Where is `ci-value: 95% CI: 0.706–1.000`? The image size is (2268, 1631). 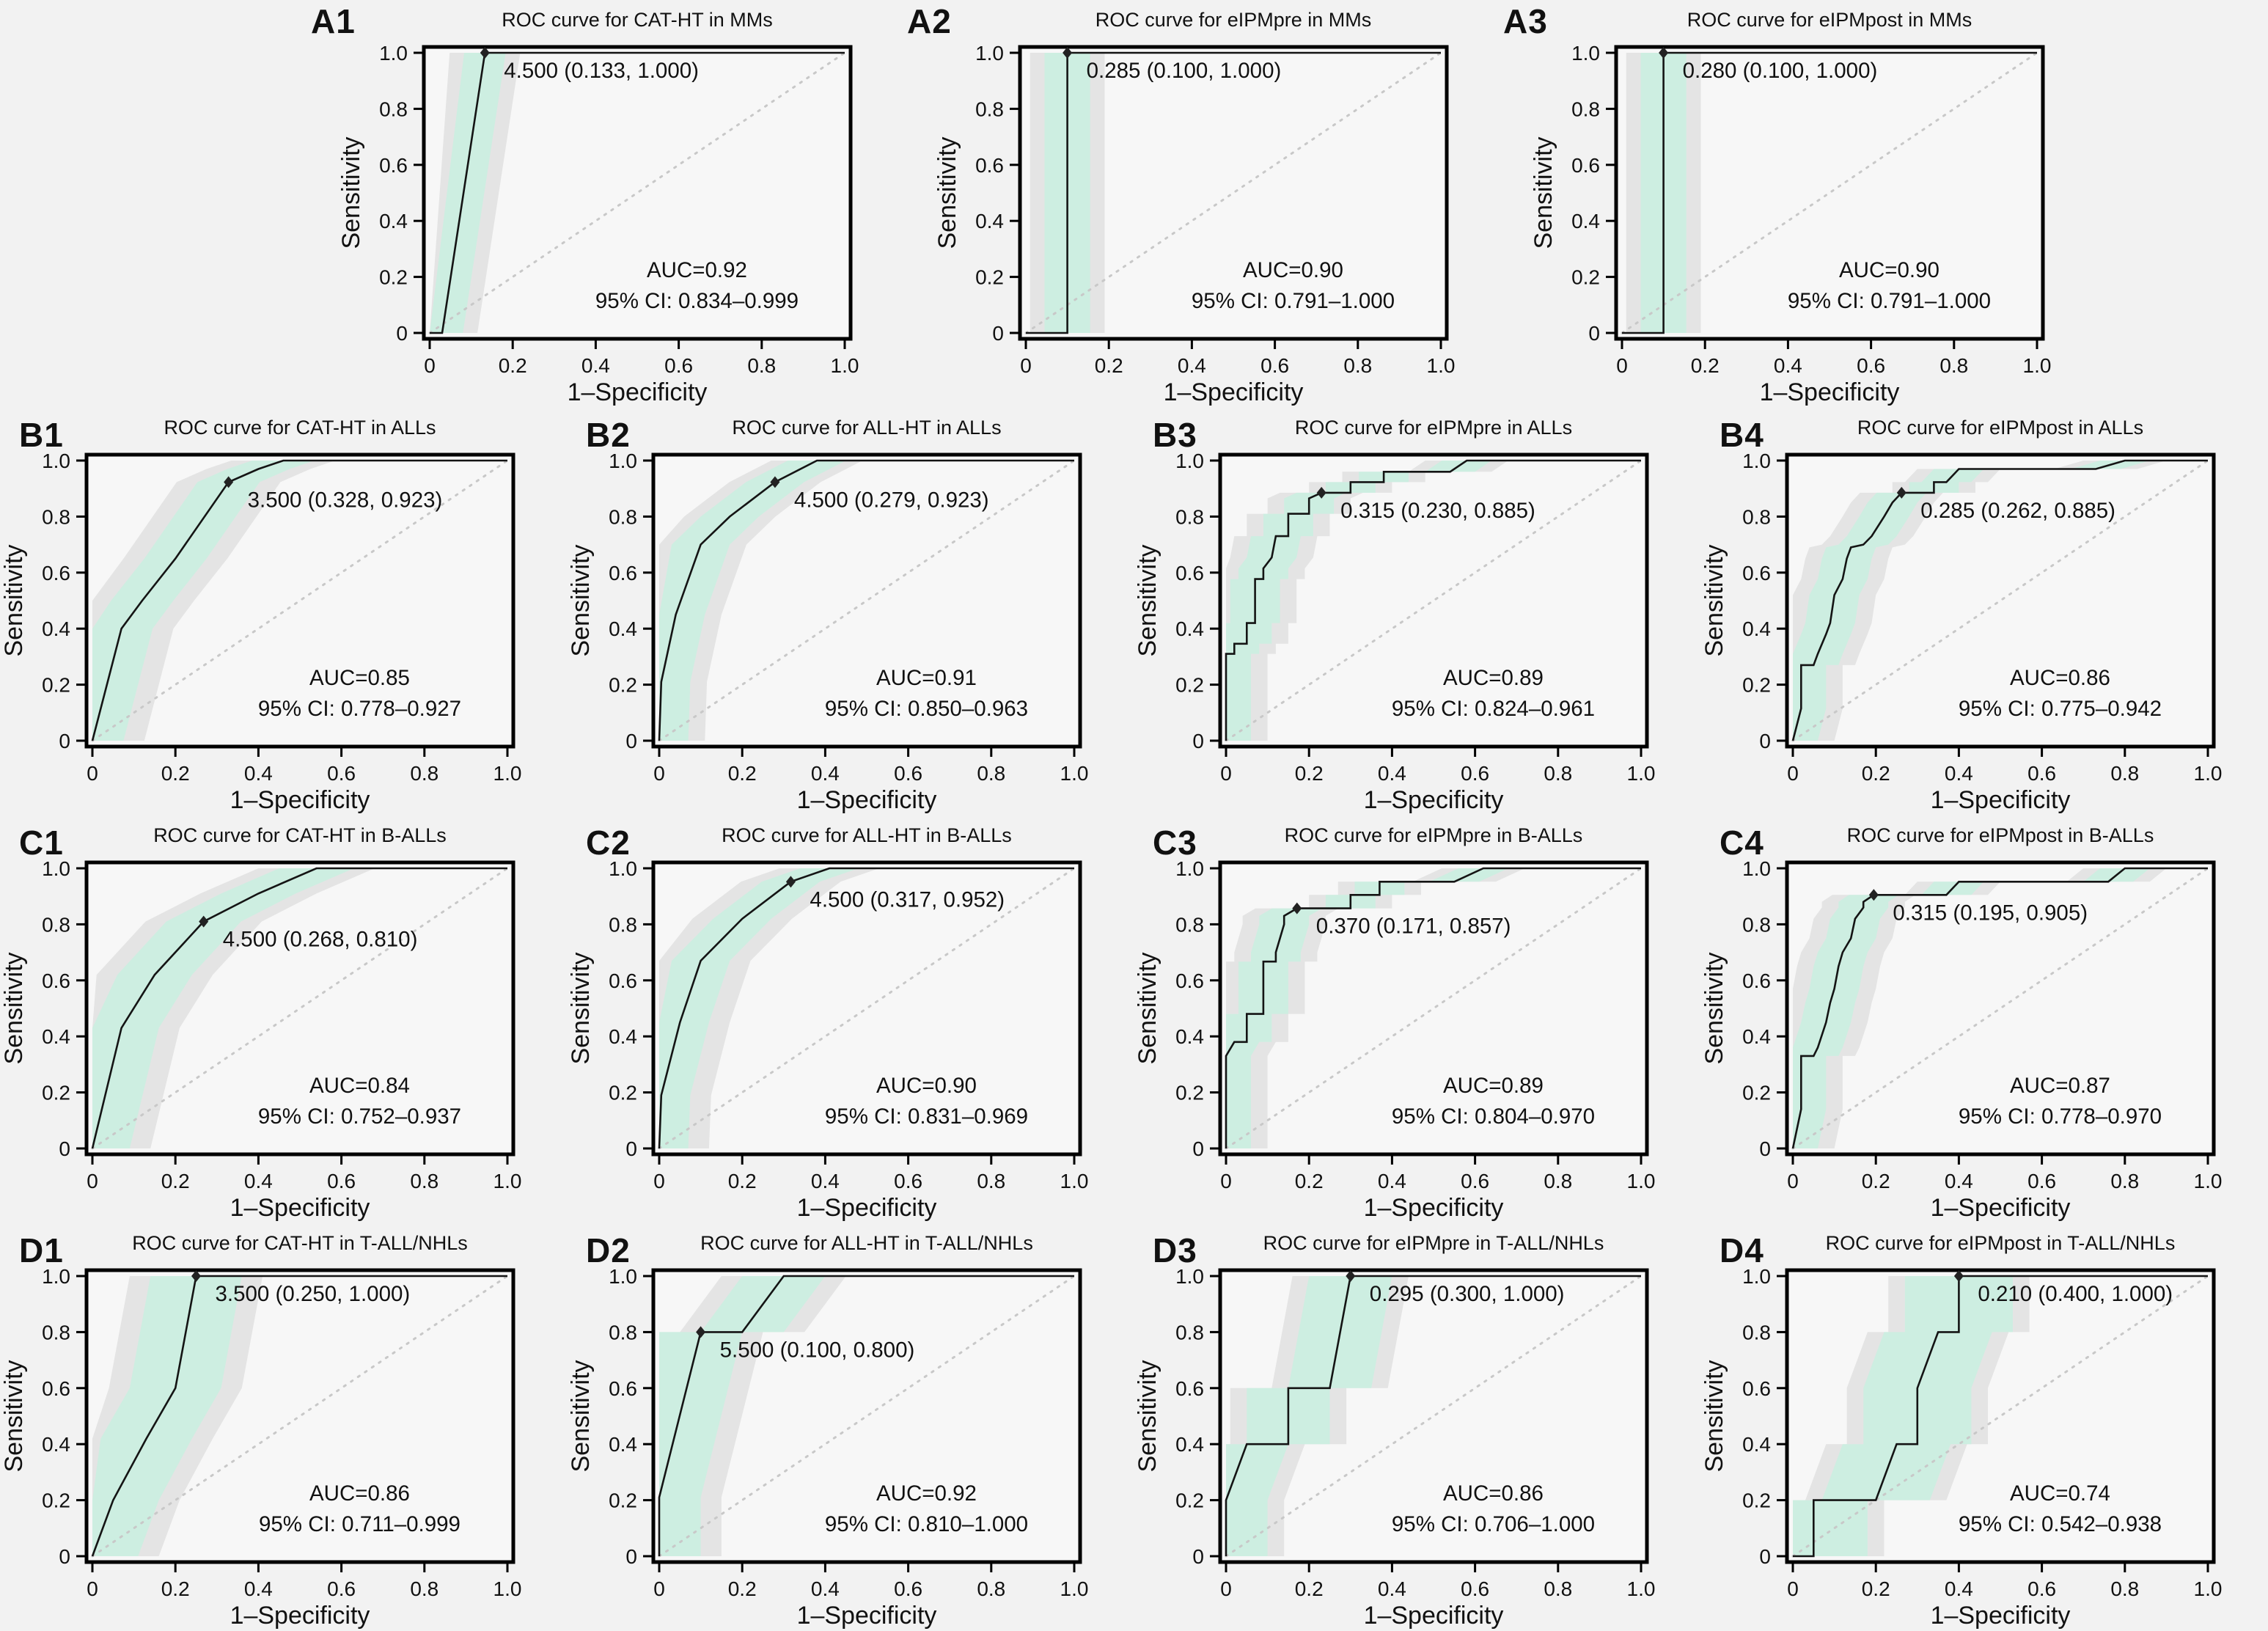 ci-value: 95% CI: 0.706–1.000 is located at coordinates (1493, 1524).